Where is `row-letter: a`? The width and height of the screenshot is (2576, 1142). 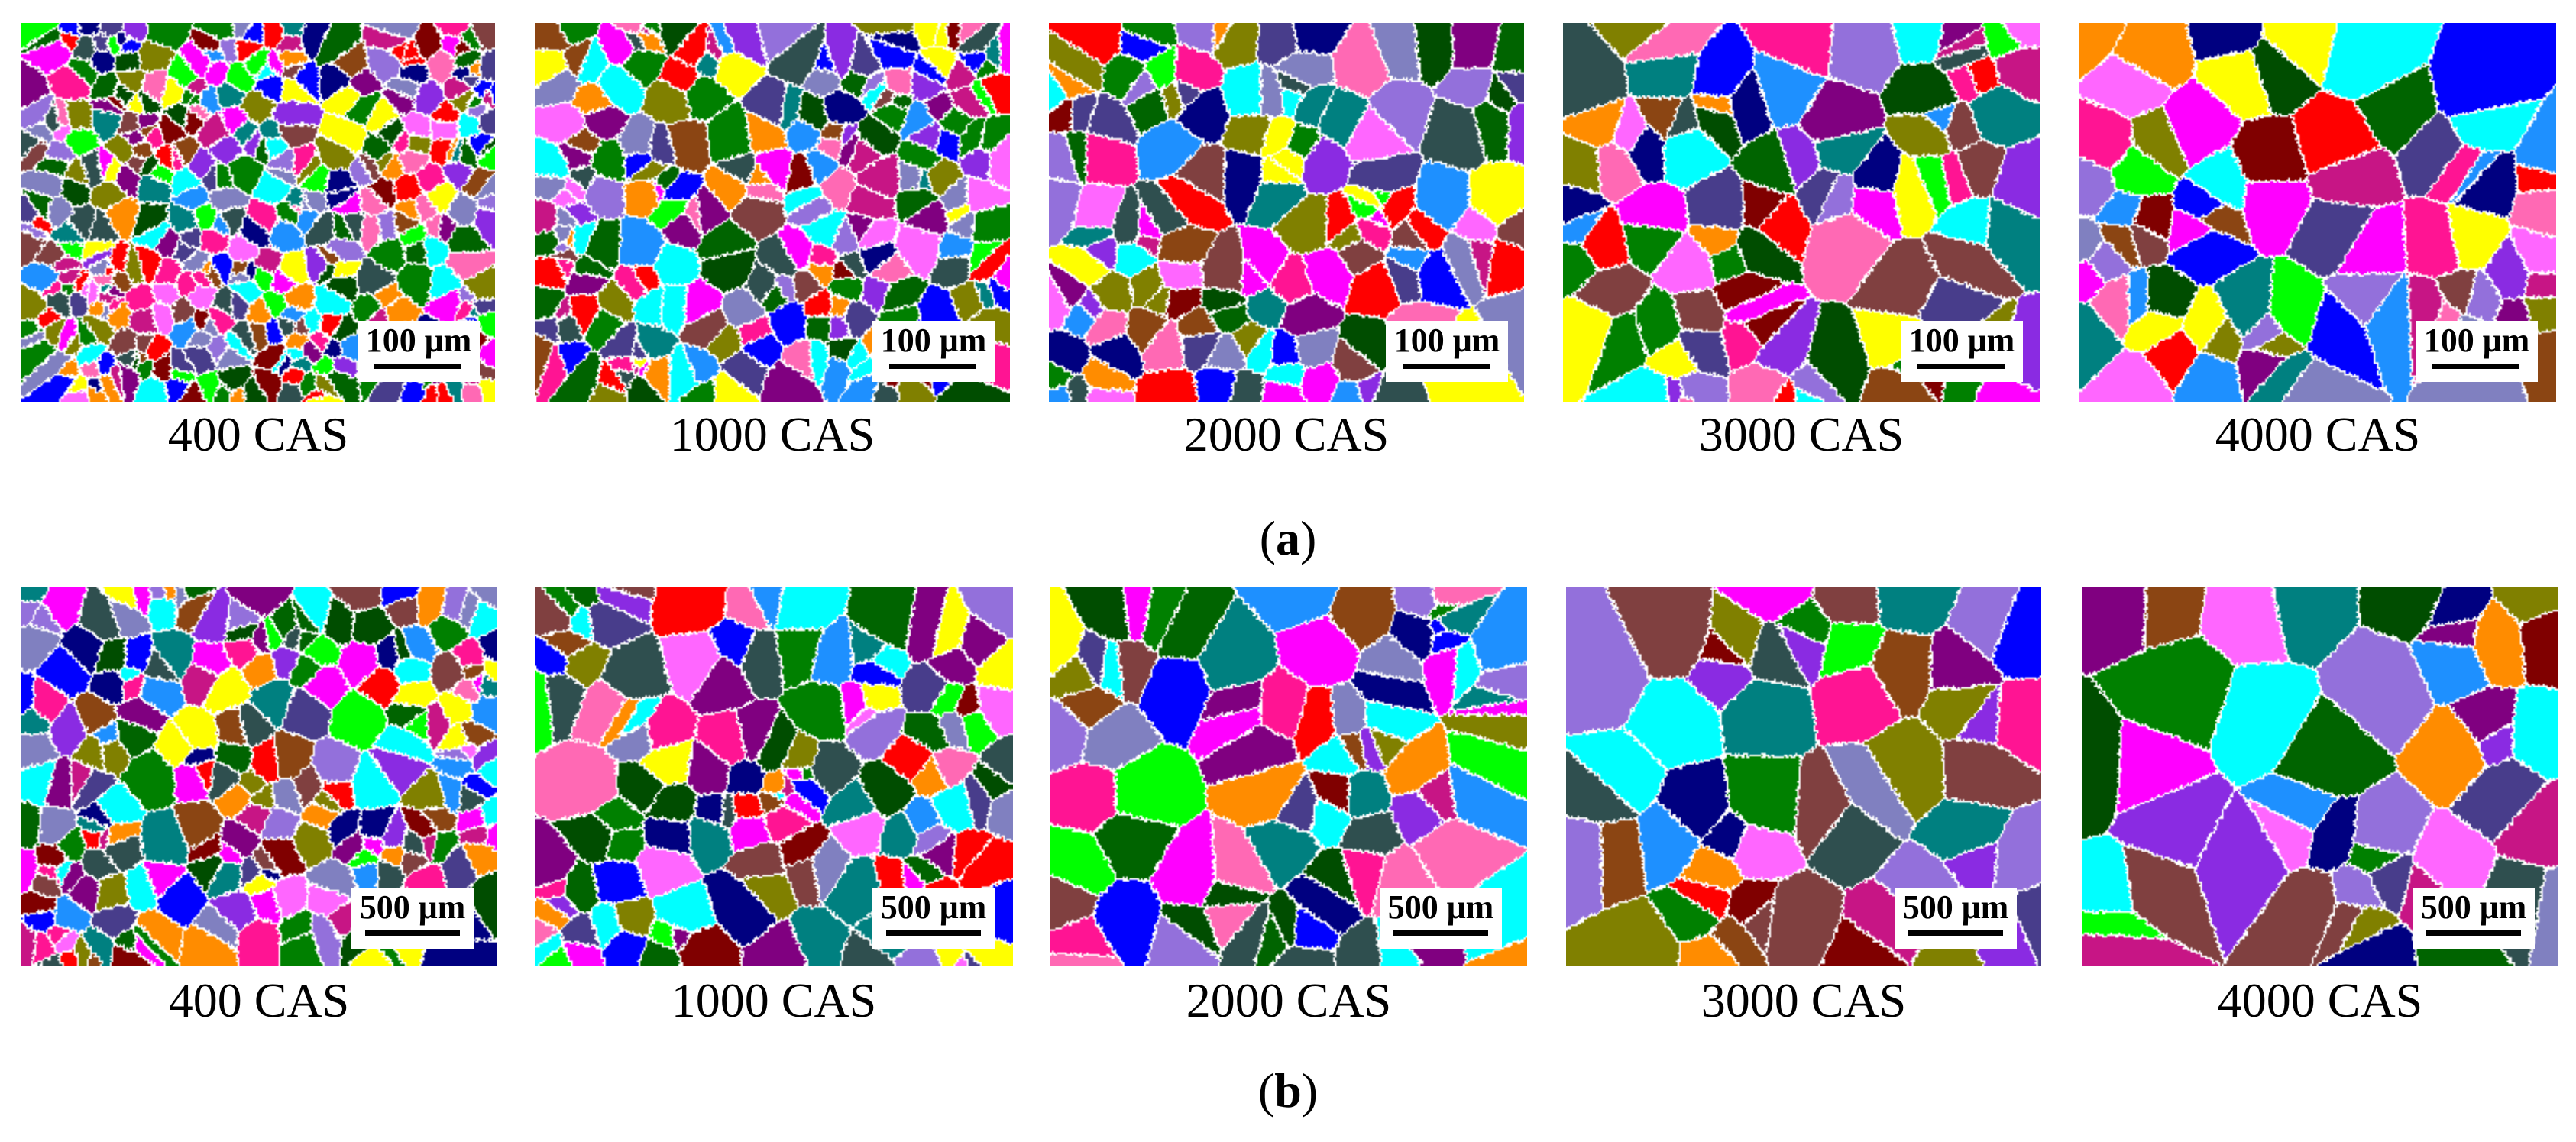 row-letter: a is located at coordinates (1288, 538).